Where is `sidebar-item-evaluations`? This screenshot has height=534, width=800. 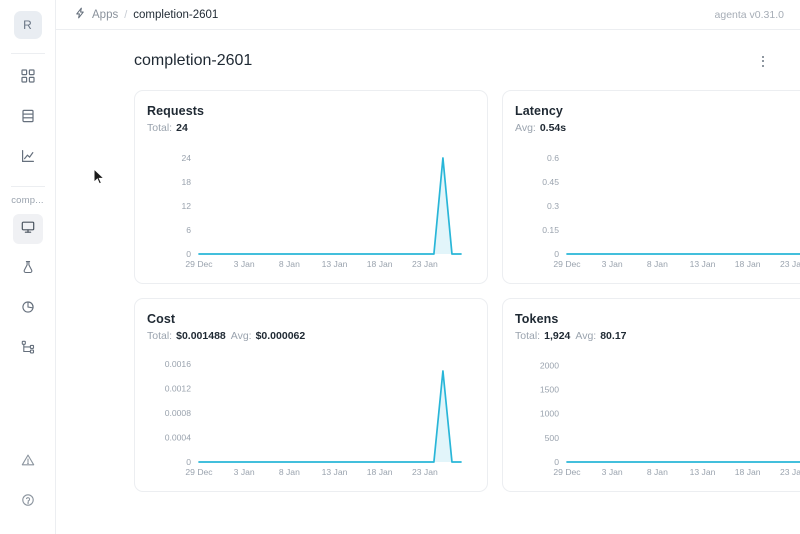 sidebar-item-evaluations is located at coordinates (28, 309).